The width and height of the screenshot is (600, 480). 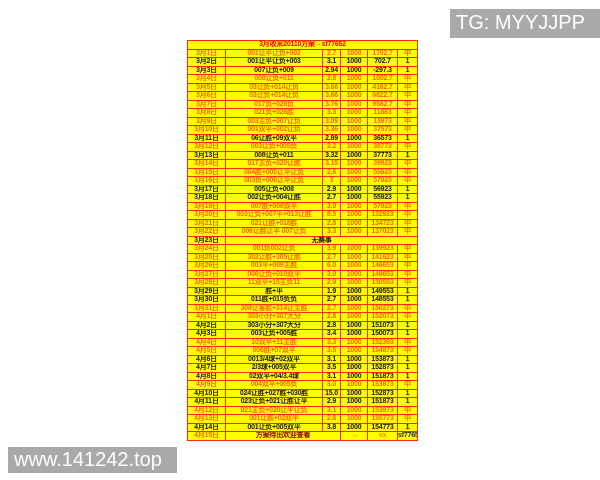 I want to click on odds-cell: 3, so click(x=331, y=181).